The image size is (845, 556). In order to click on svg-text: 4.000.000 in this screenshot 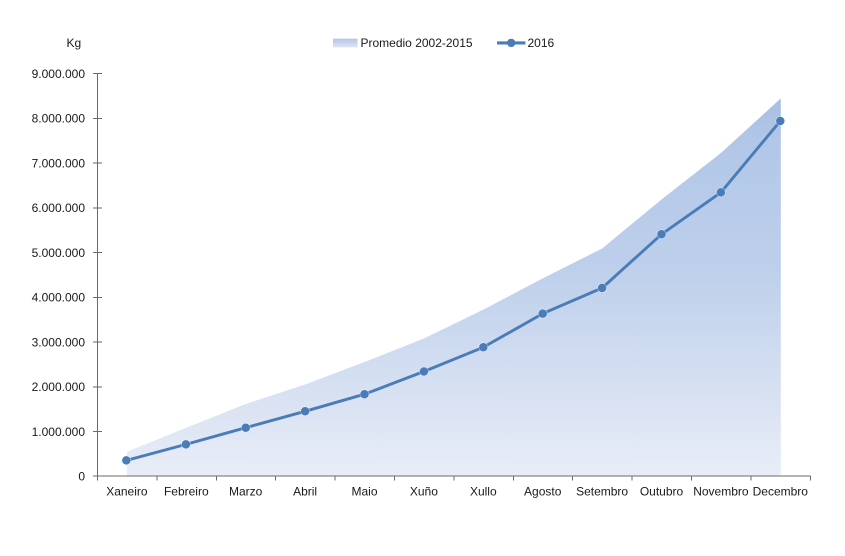, I will do `click(59, 298)`.